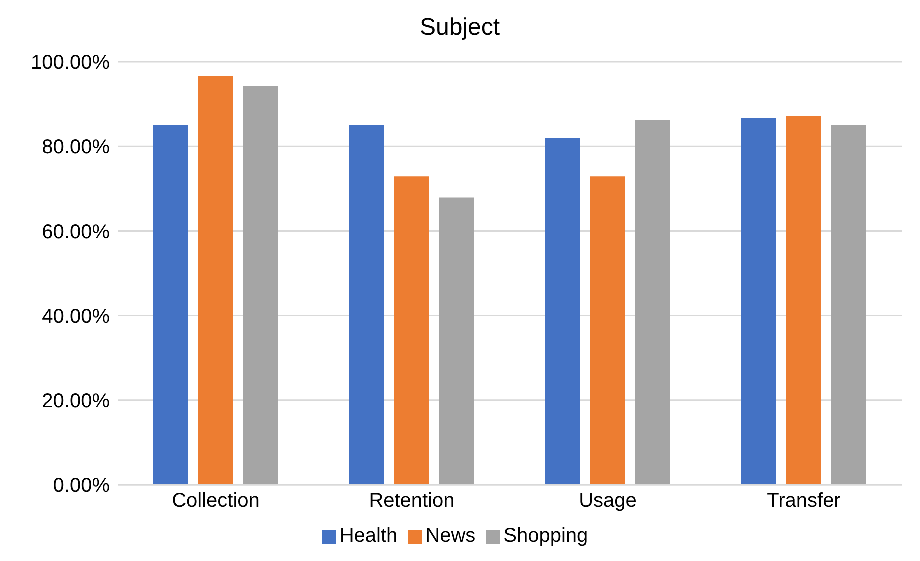  Describe the element at coordinates (412, 501) in the screenshot. I see `x-tick-label: Retention` at that location.